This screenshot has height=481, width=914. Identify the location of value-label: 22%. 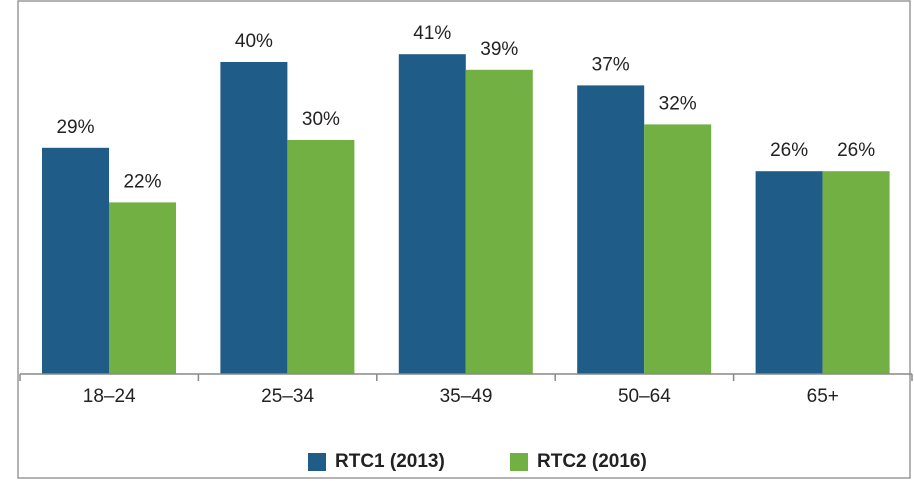
(142, 181).